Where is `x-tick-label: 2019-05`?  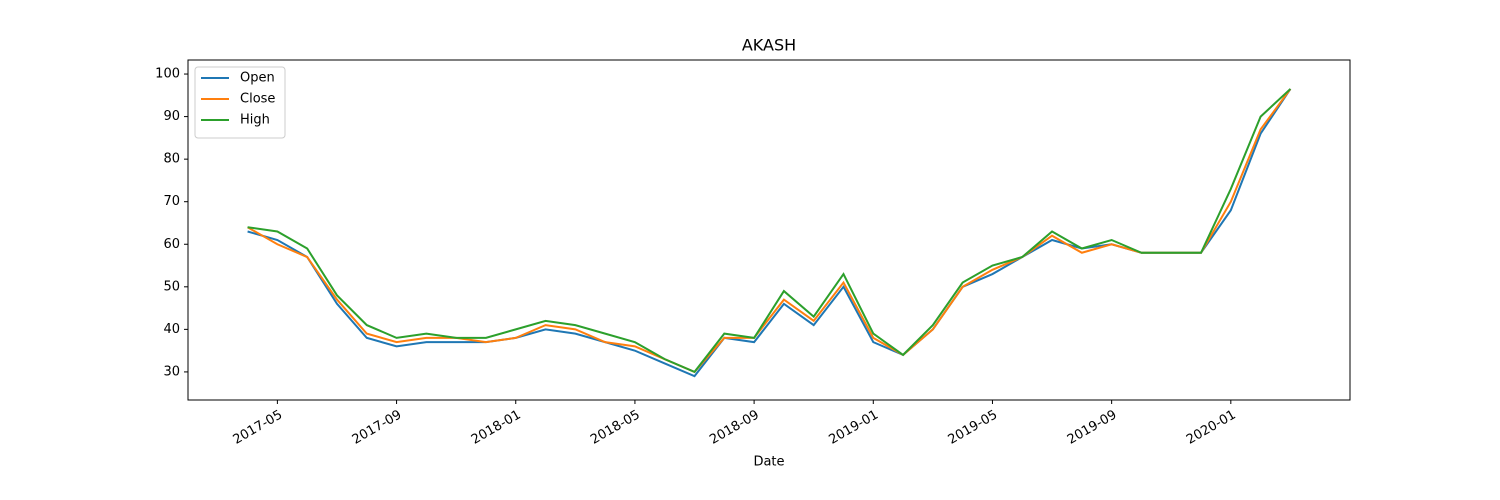
x-tick-label: 2019-05 is located at coordinates (973, 428).